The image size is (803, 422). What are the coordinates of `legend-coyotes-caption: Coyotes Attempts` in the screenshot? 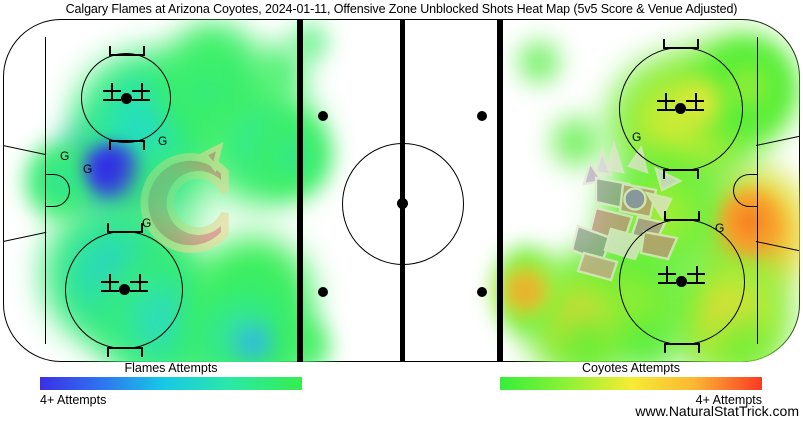 It's located at (631, 368).